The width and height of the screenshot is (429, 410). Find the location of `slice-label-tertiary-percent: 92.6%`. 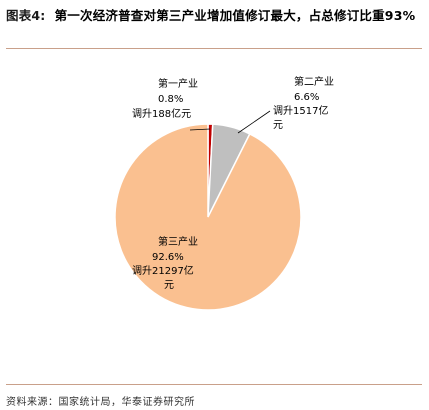

slice-label-tertiary-percent: 92.6% is located at coordinates (168, 257).